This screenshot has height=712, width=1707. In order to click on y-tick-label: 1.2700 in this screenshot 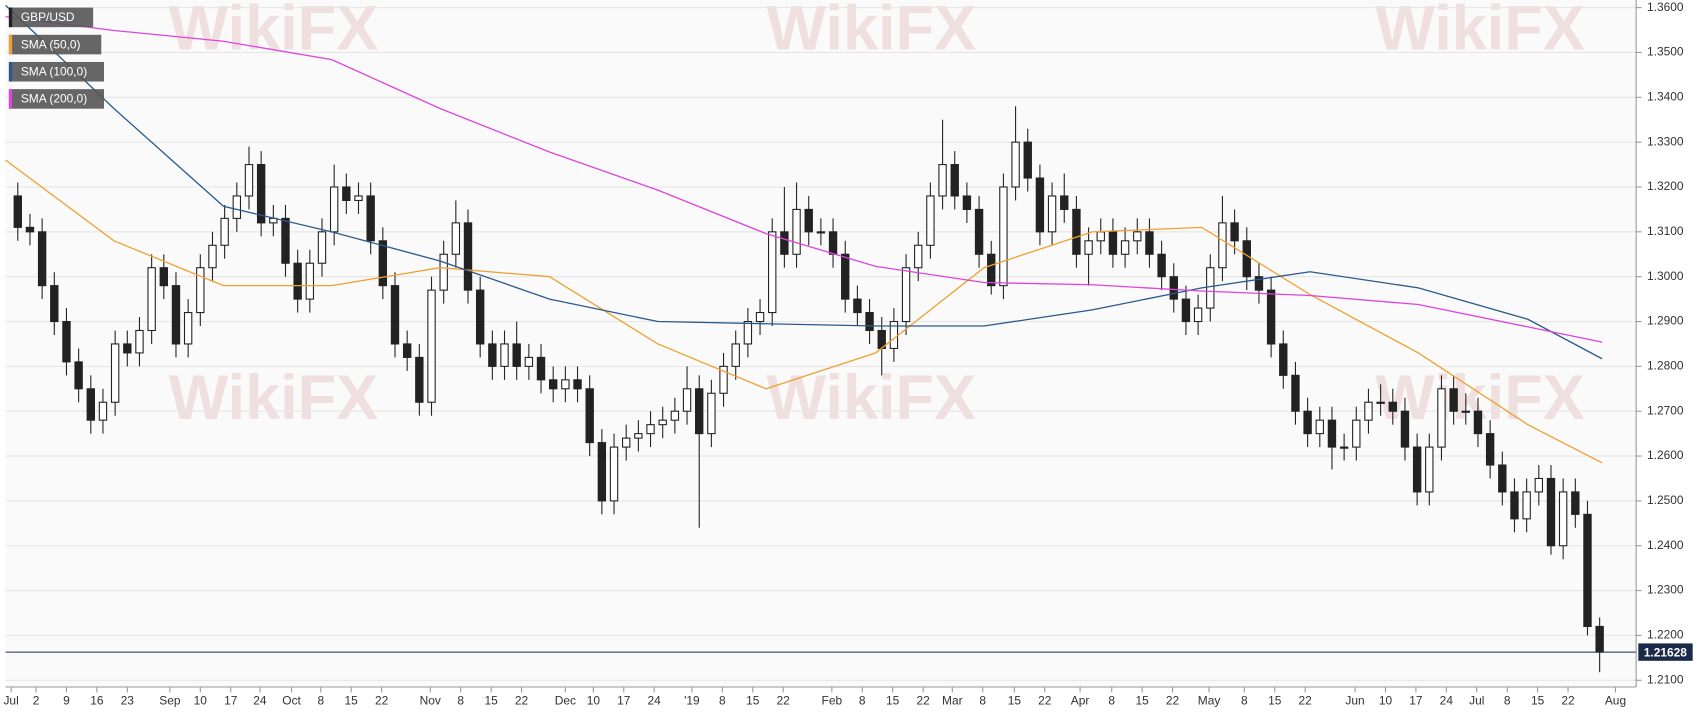, I will do `click(1665, 410)`.